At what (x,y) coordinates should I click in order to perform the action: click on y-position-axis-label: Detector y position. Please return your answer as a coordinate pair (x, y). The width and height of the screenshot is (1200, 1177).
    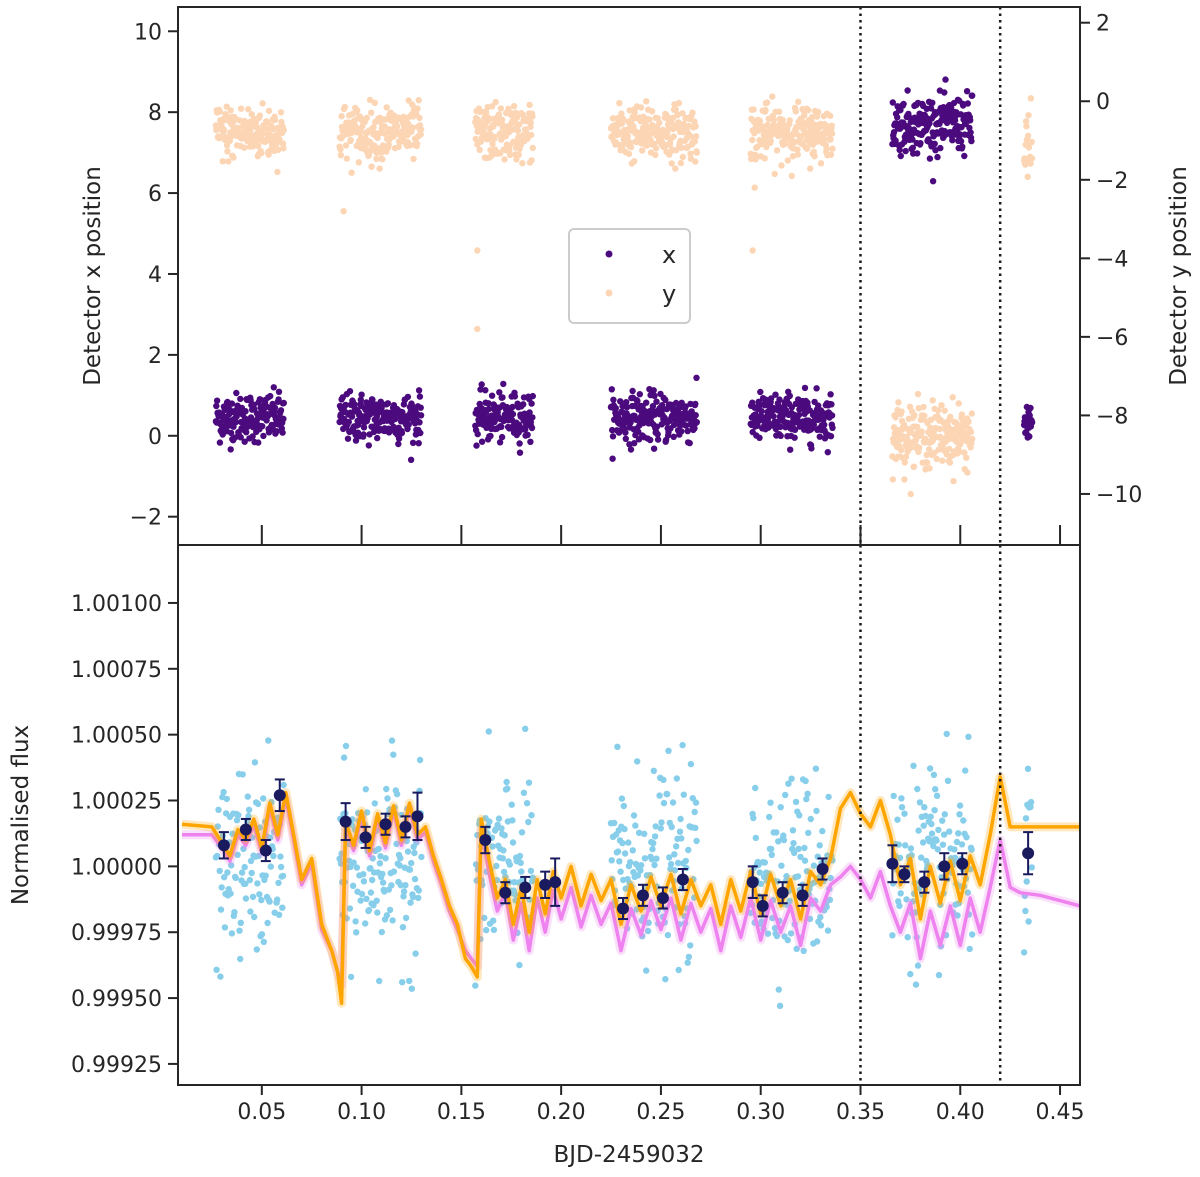
    Looking at the image, I should click on (1179, 276).